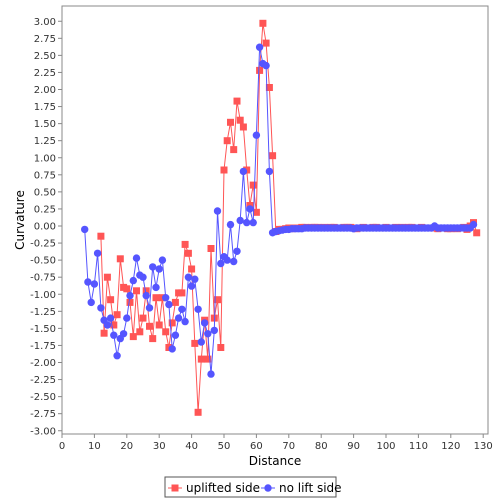  I want to click on y-tick-label: -2.75, so click(43, 414).